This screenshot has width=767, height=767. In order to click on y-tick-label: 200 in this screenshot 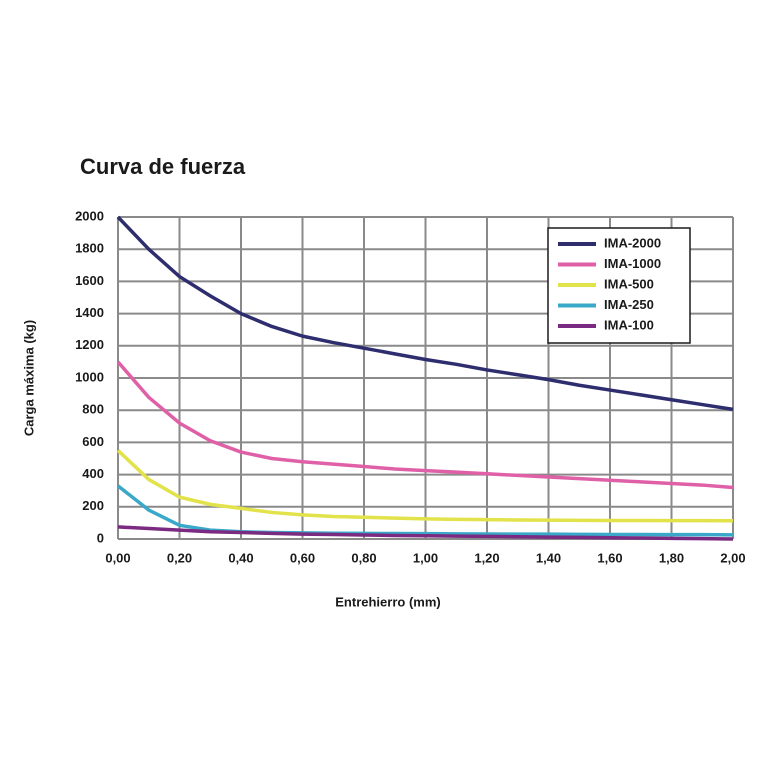, I will do `click(93, 505)`.